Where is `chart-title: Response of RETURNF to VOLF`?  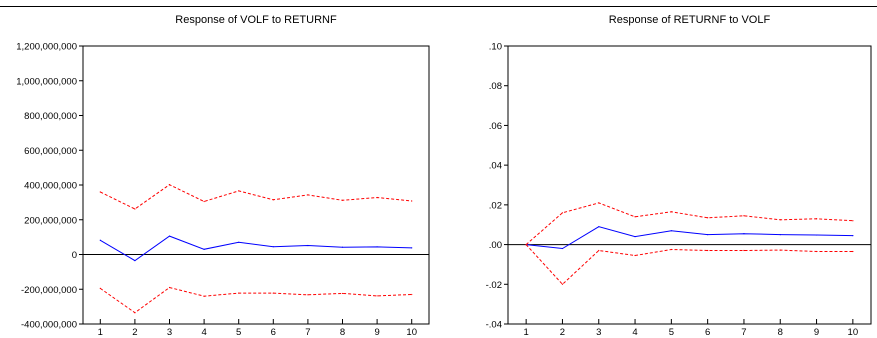 chart-title: Response of RETURNF to VOLF is located at coordinates (690, 20).